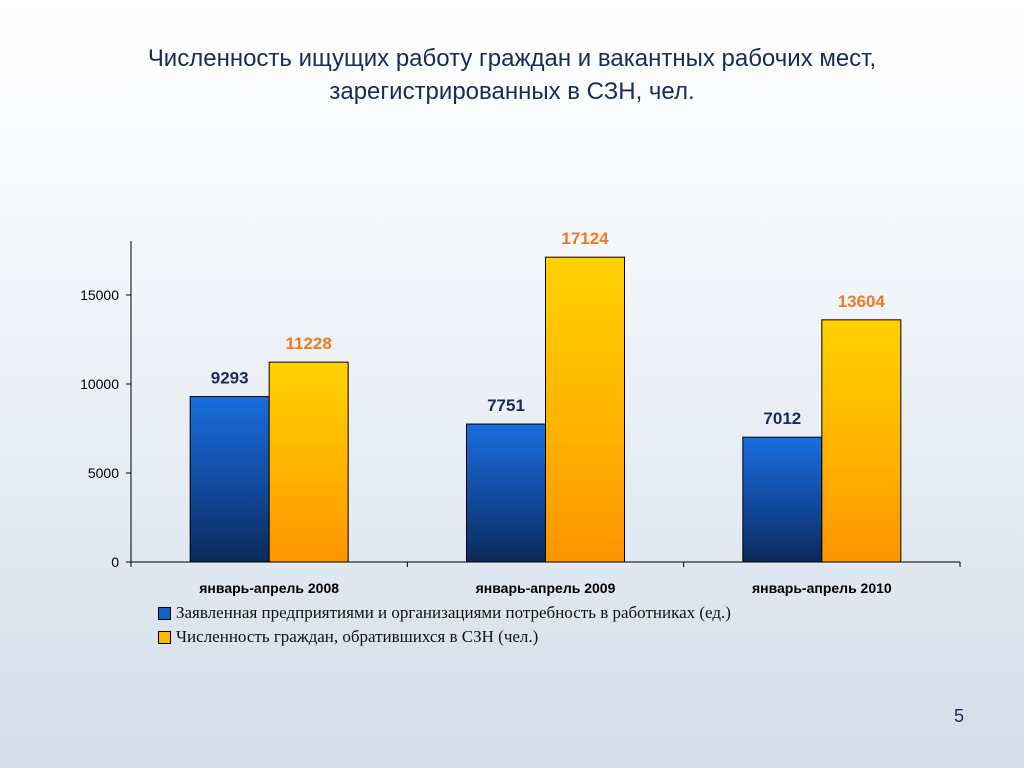 The height and width of the screenshot is (768, 1024). I want to click on data-label-citizens: 17124, so click(585, 238).